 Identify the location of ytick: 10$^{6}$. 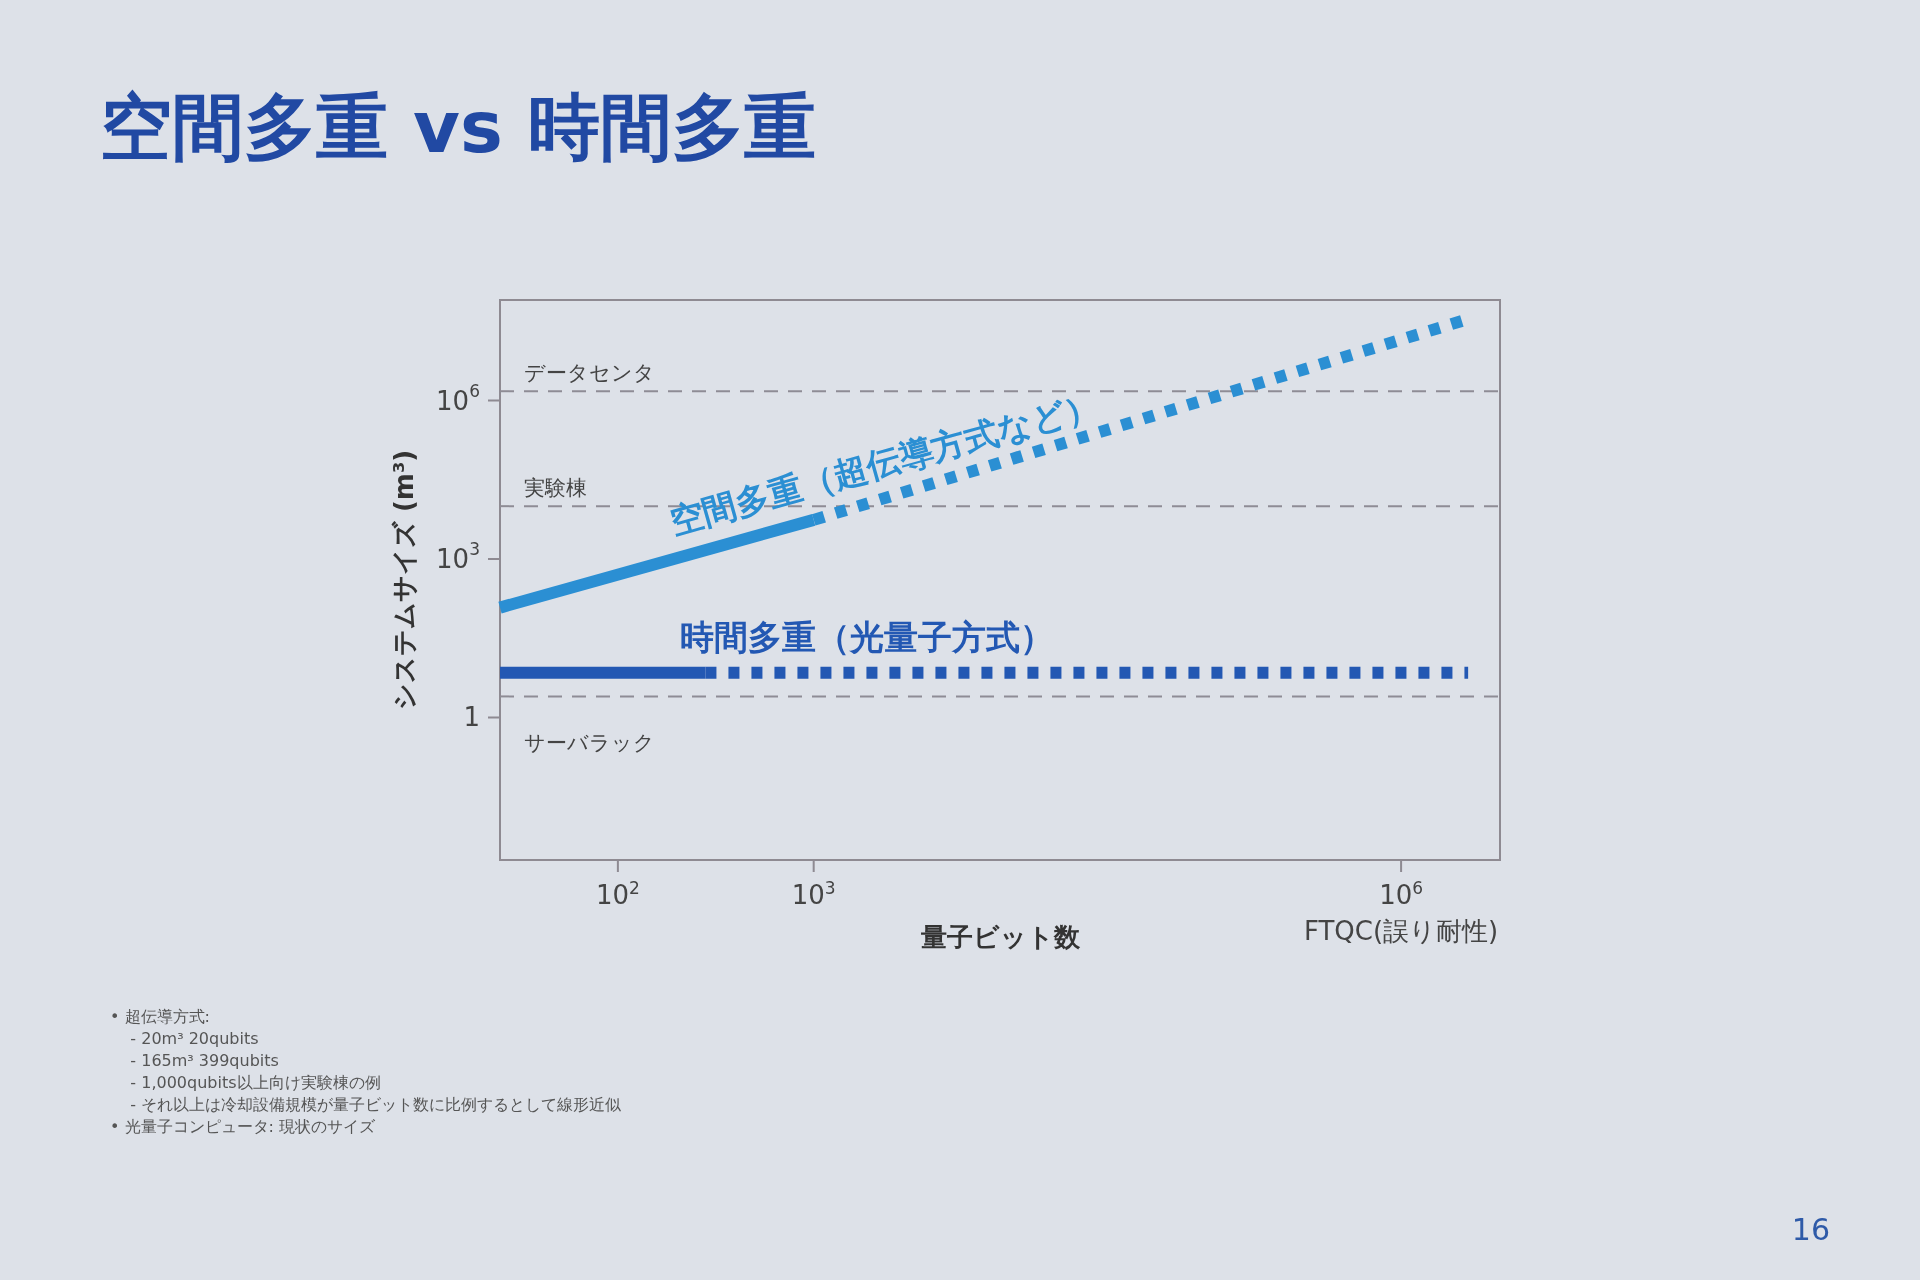
(458, 398).